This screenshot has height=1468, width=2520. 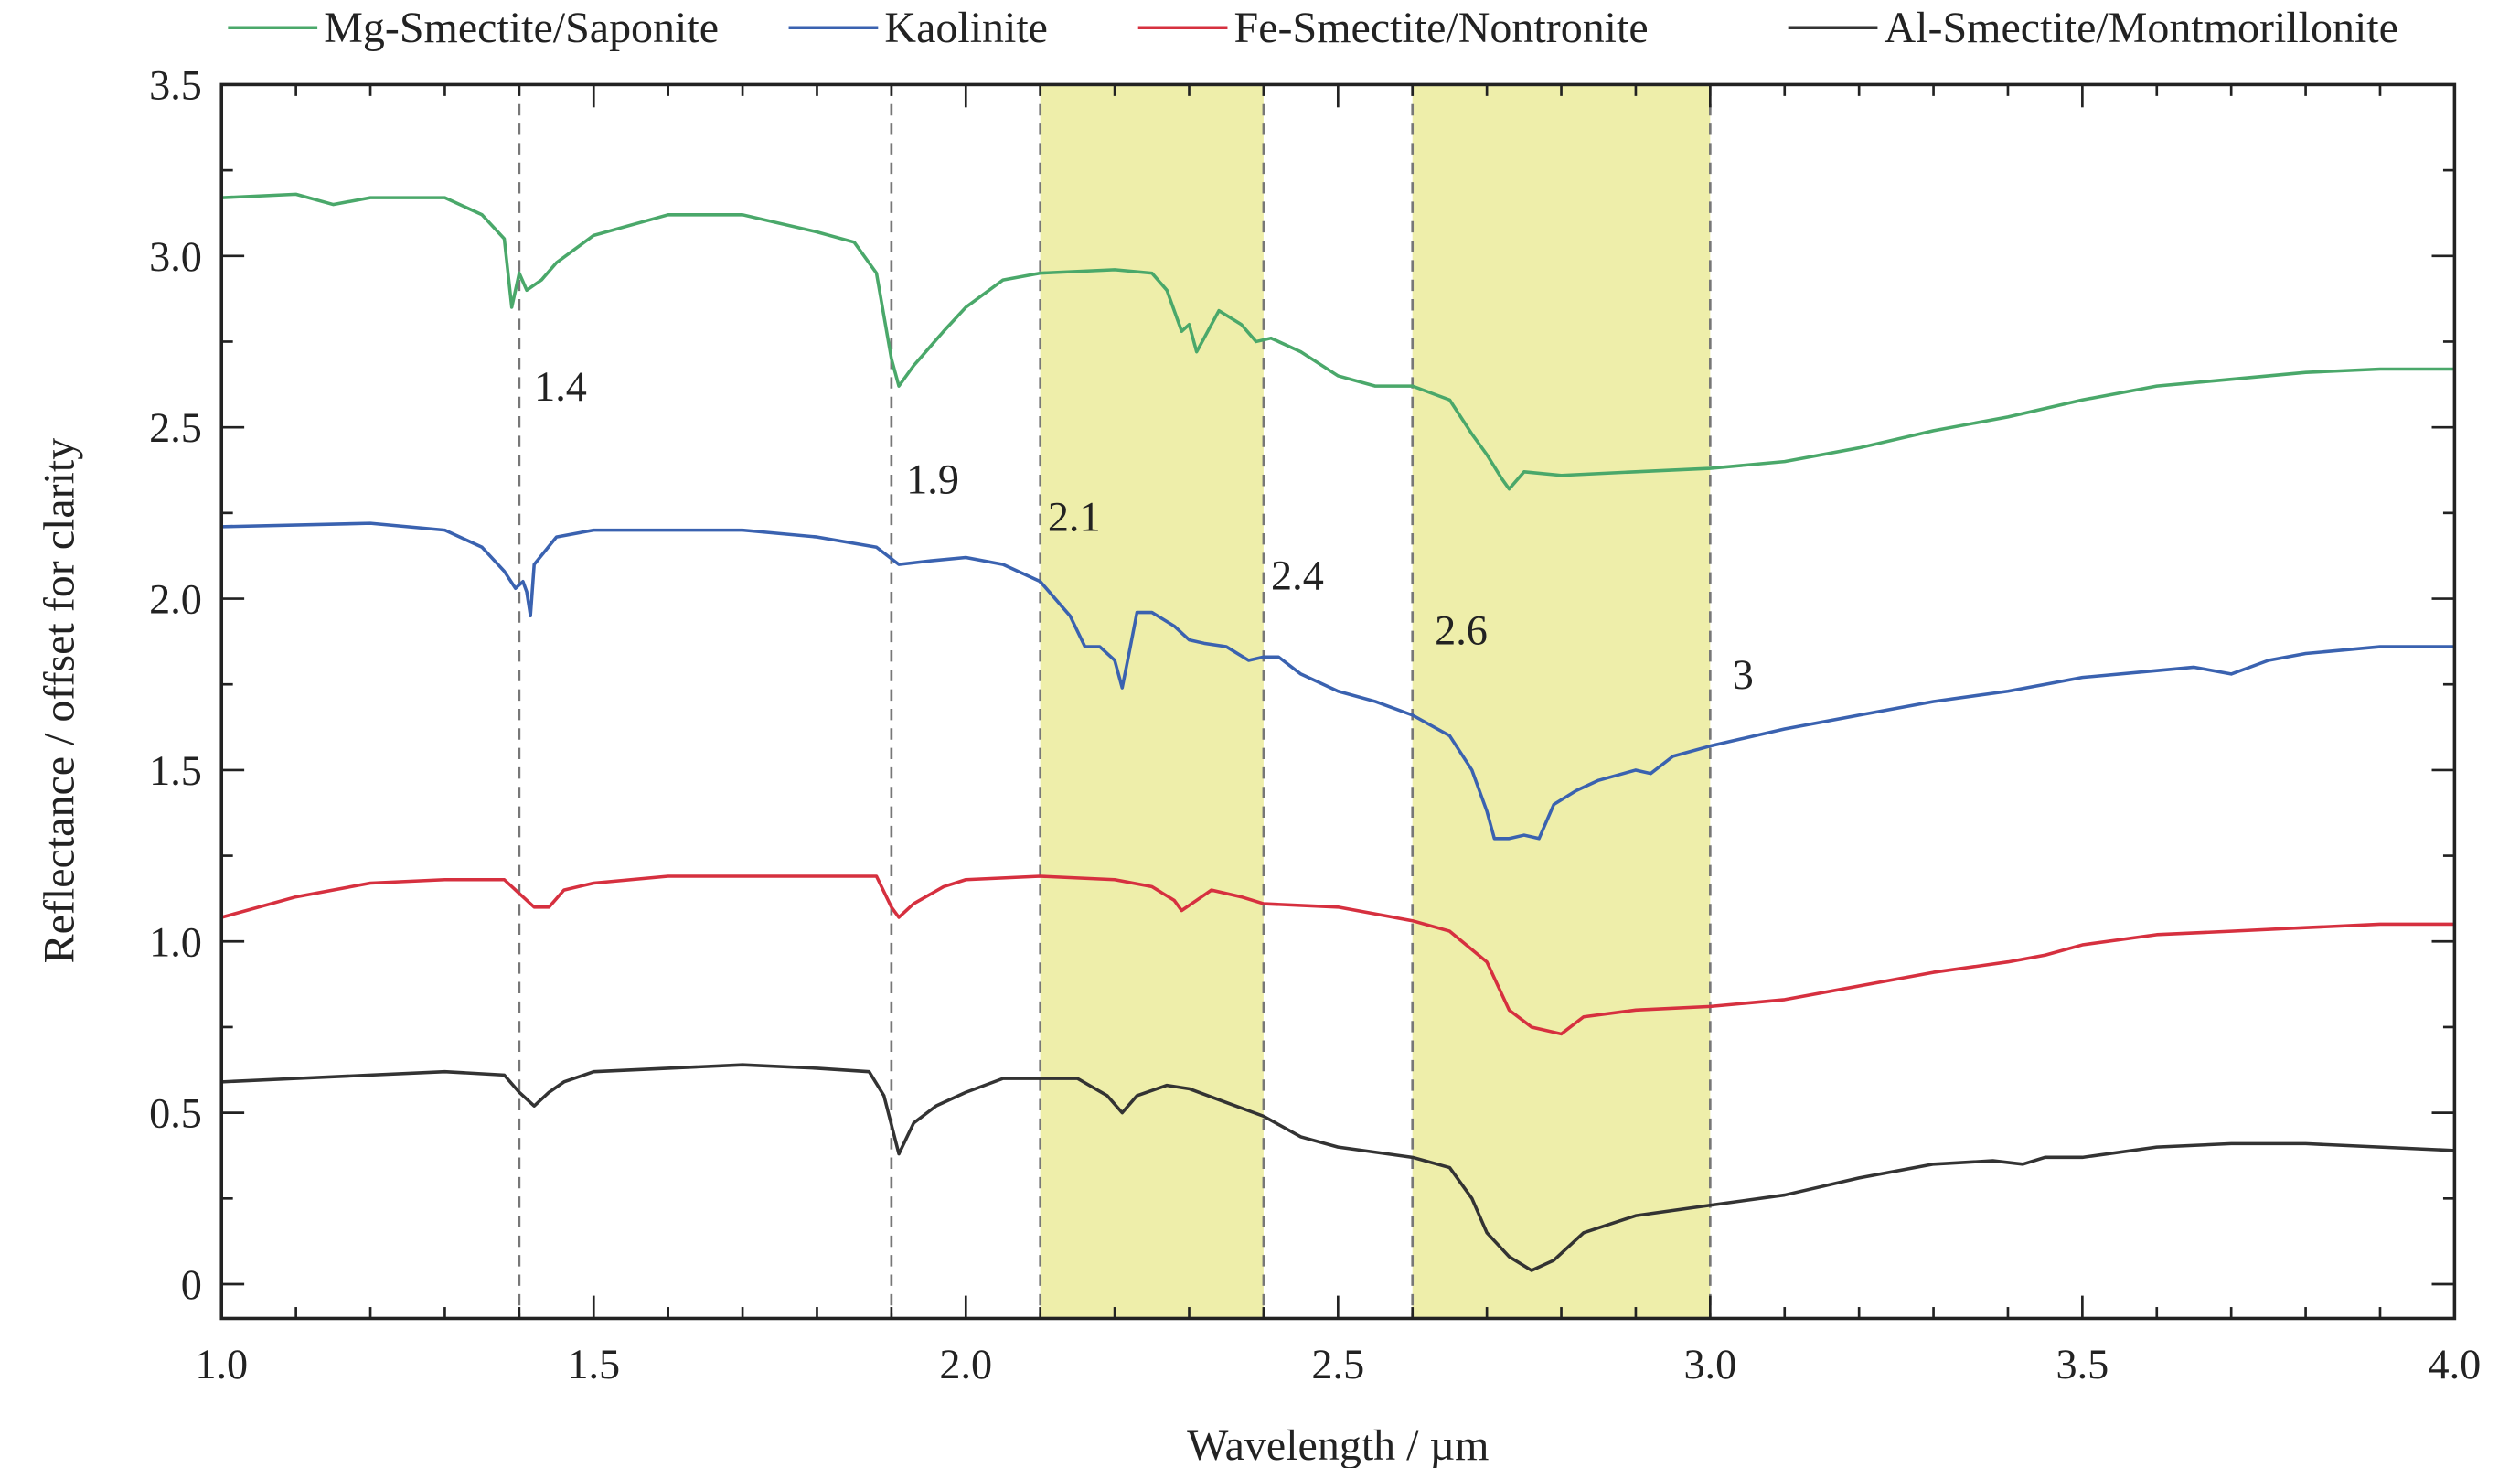 I want to click on x-tick-label: 3.0, so click(x=1709, y=1364).